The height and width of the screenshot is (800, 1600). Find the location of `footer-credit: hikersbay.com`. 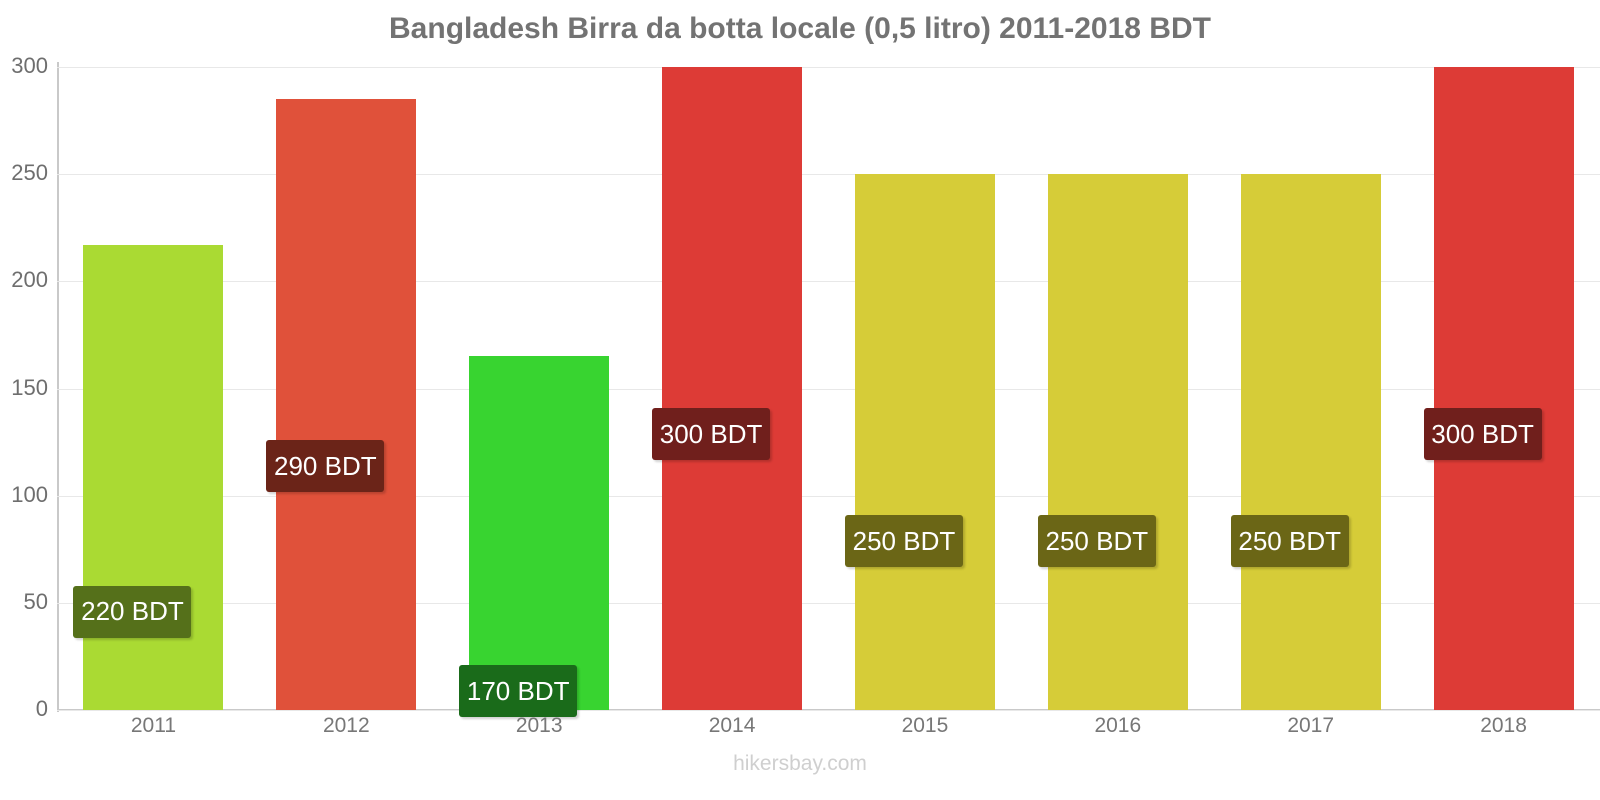

footer-credit: hikersbay.com is located at coordinates (800, 763).